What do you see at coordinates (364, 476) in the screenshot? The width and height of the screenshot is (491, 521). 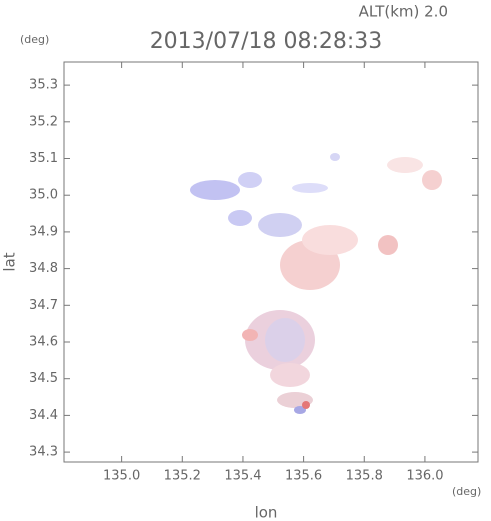 I see `x-tick-label: 135.8` at bounding box center [364, 476].